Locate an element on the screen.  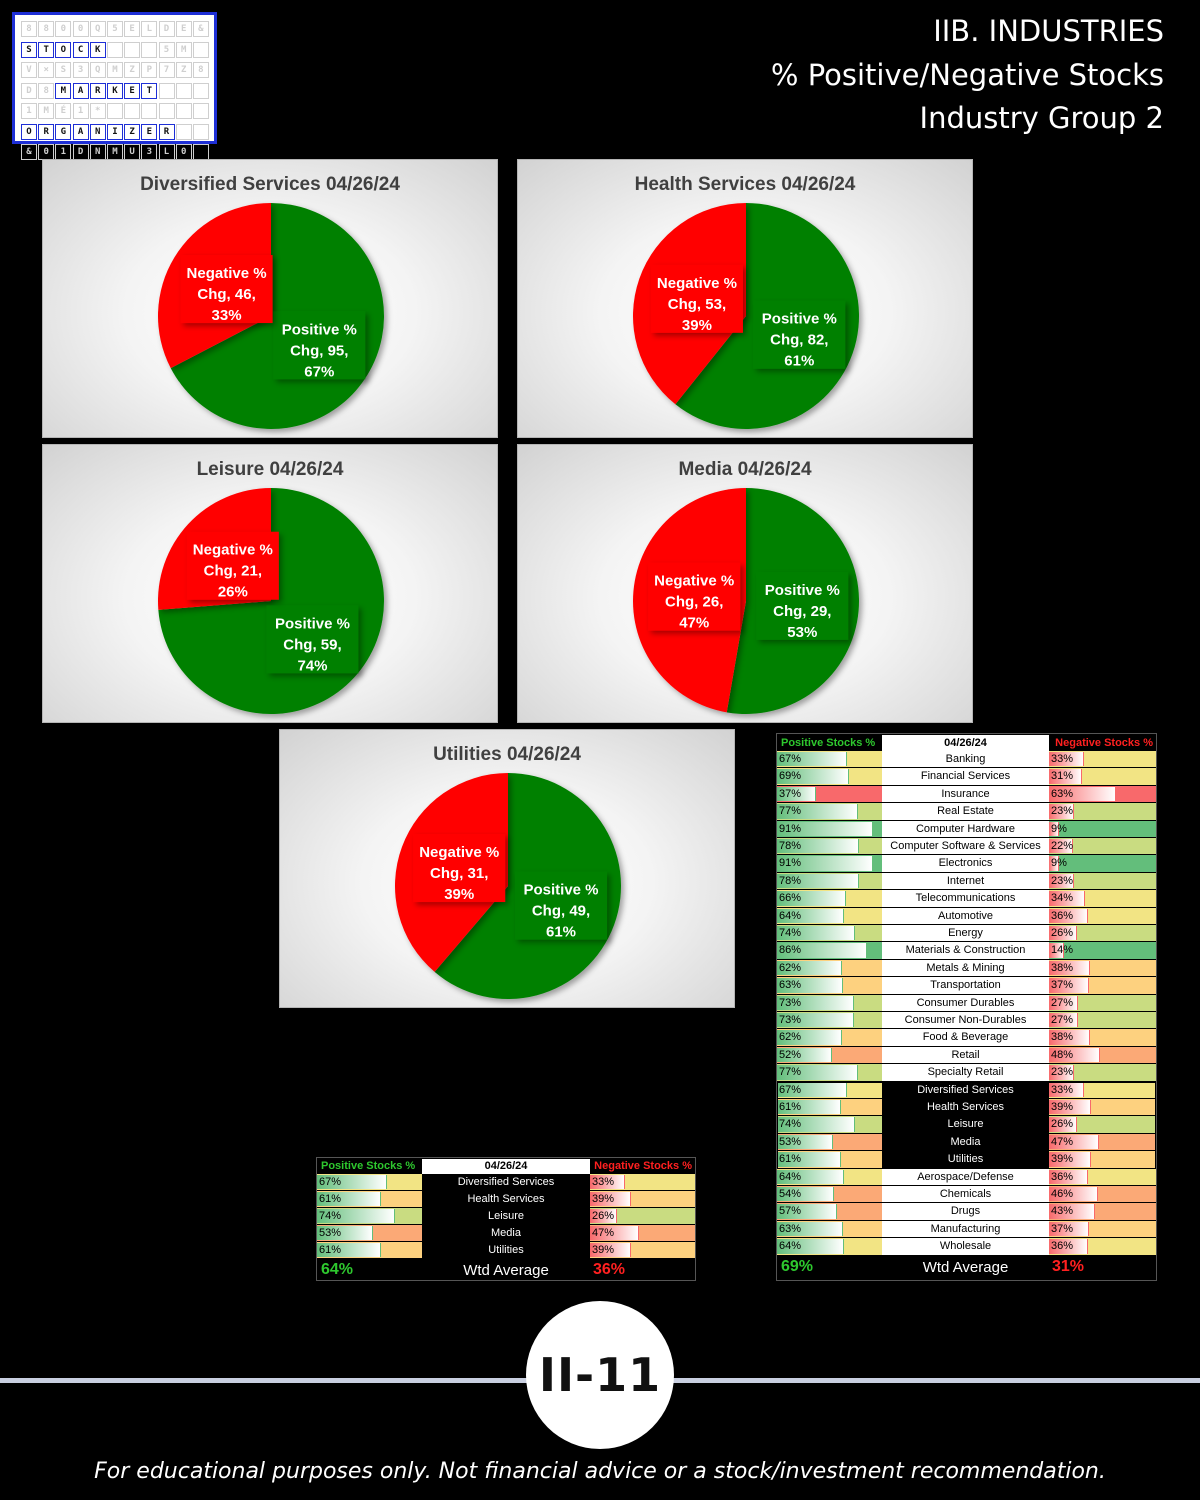
positive-cell: 64% is located at coordinates (829, 1176).